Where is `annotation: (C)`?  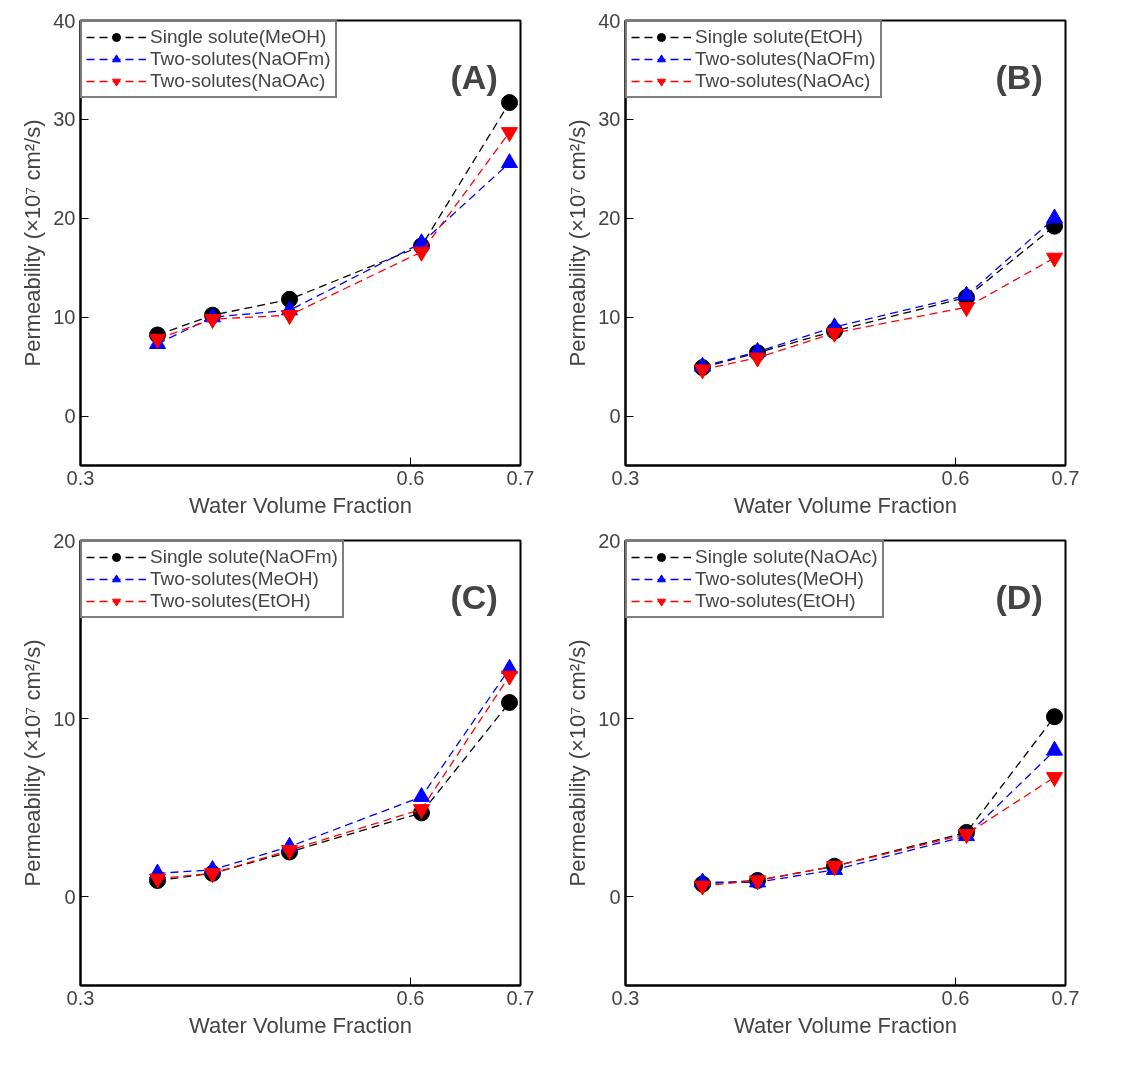
annotation: (C) is located at coordinates (474, 596).